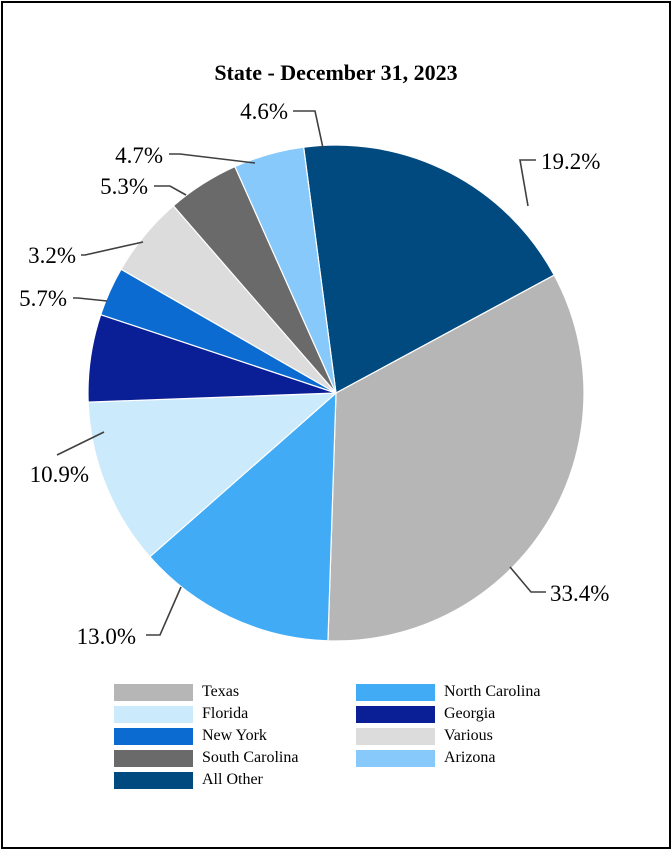 The width and height of the screenshot is (672, 850). Describe the element at coordinates (232, 779) in the screenshot. I see `legend-label: All Other` at that location.